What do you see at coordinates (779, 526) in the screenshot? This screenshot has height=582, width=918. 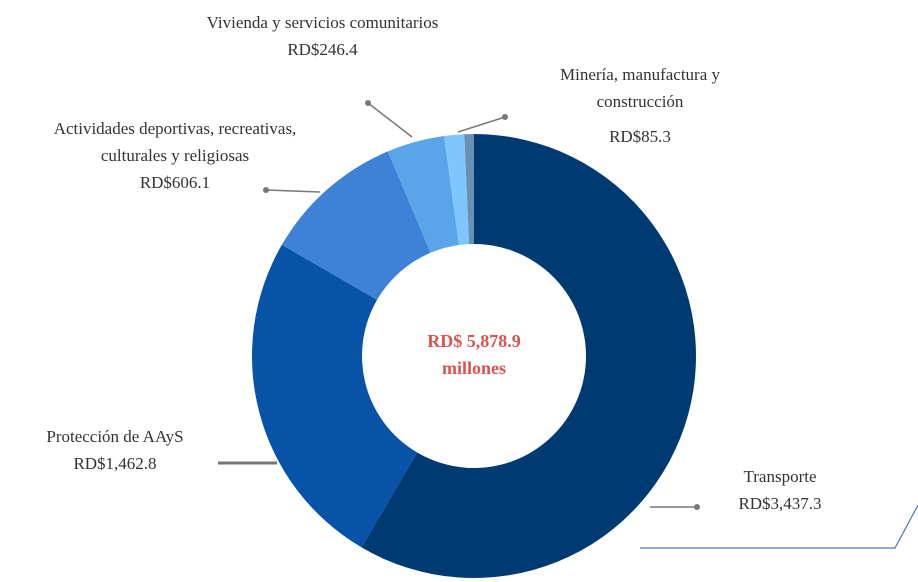 I see `decor-line` at bounding box center [779, 526].